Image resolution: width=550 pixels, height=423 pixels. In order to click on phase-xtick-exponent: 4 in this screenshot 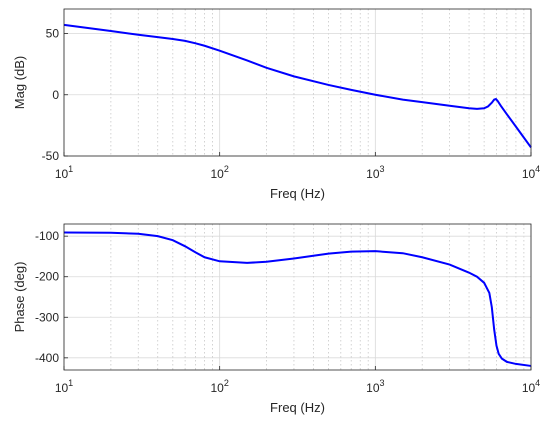, I will do `click(537, 383)`.